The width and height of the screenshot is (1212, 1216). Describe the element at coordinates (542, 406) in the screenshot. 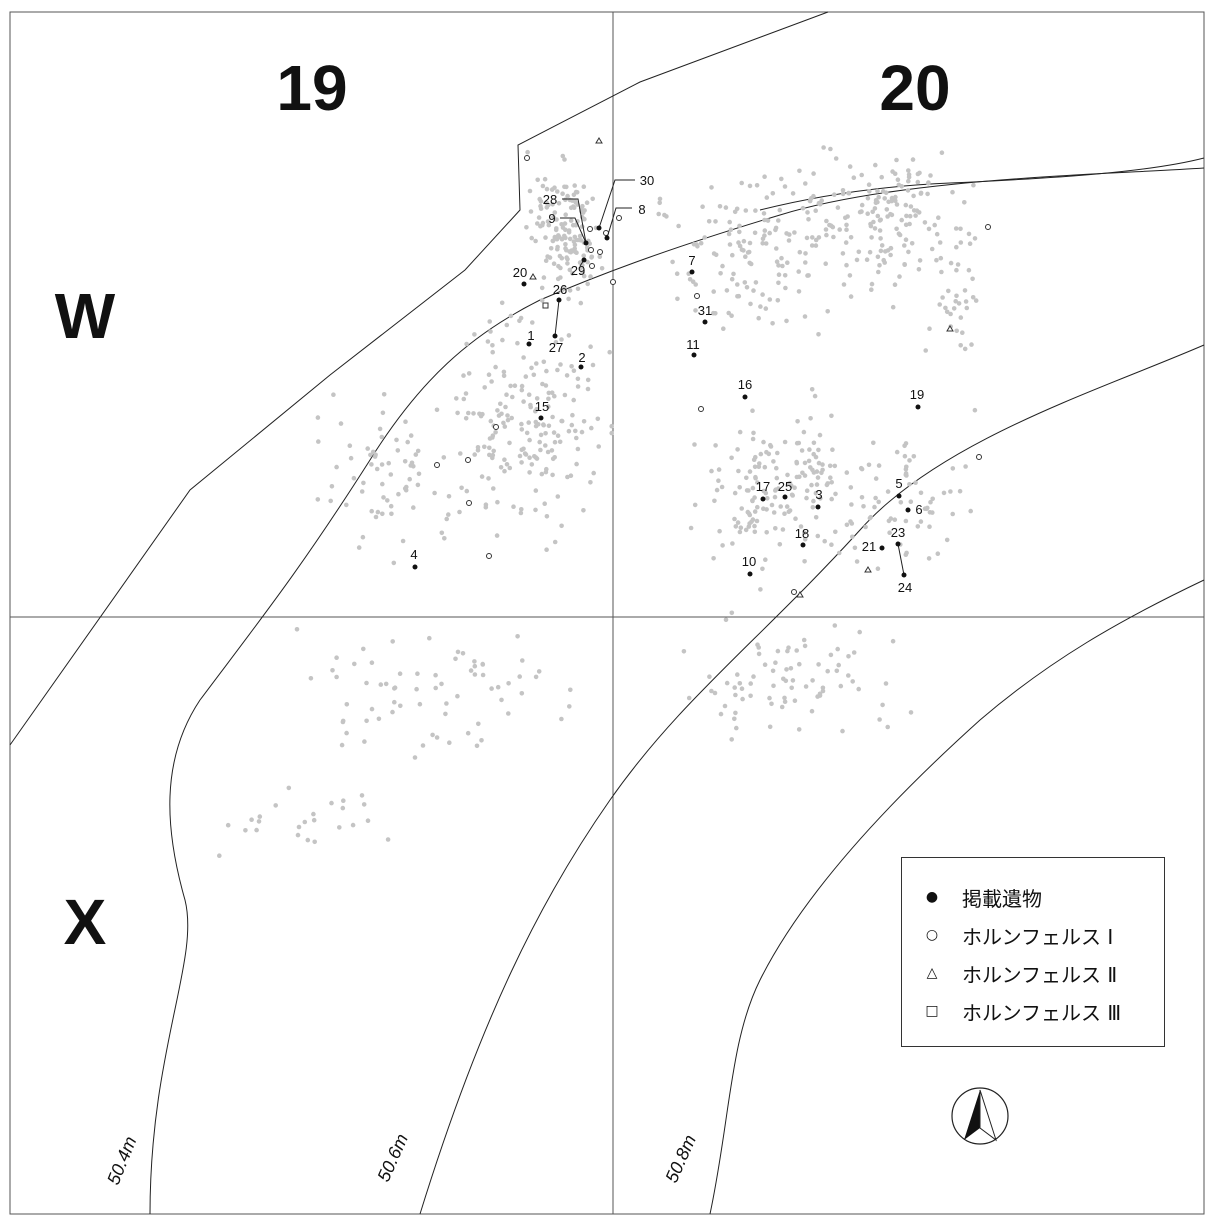

I see `artifact-label-15: 15` at that location.